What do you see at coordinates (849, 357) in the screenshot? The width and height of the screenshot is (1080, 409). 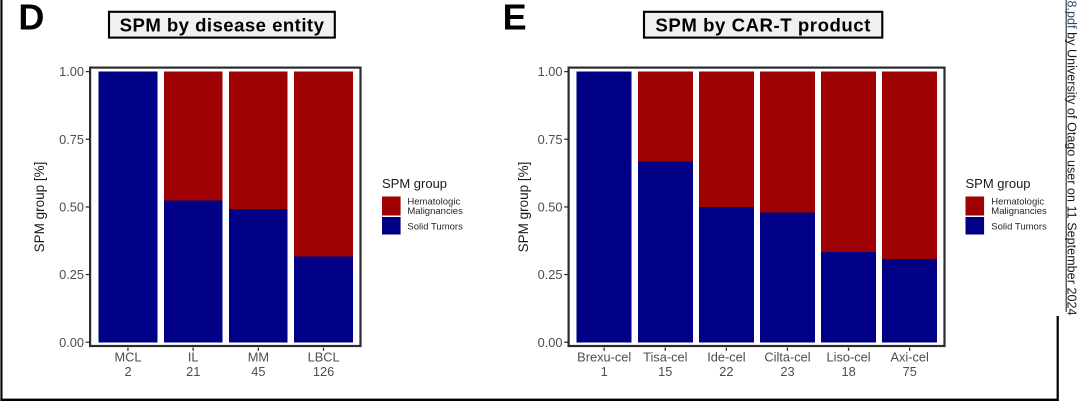 I see `svg-text: Liso-cel` at bounding box center [849, 357].